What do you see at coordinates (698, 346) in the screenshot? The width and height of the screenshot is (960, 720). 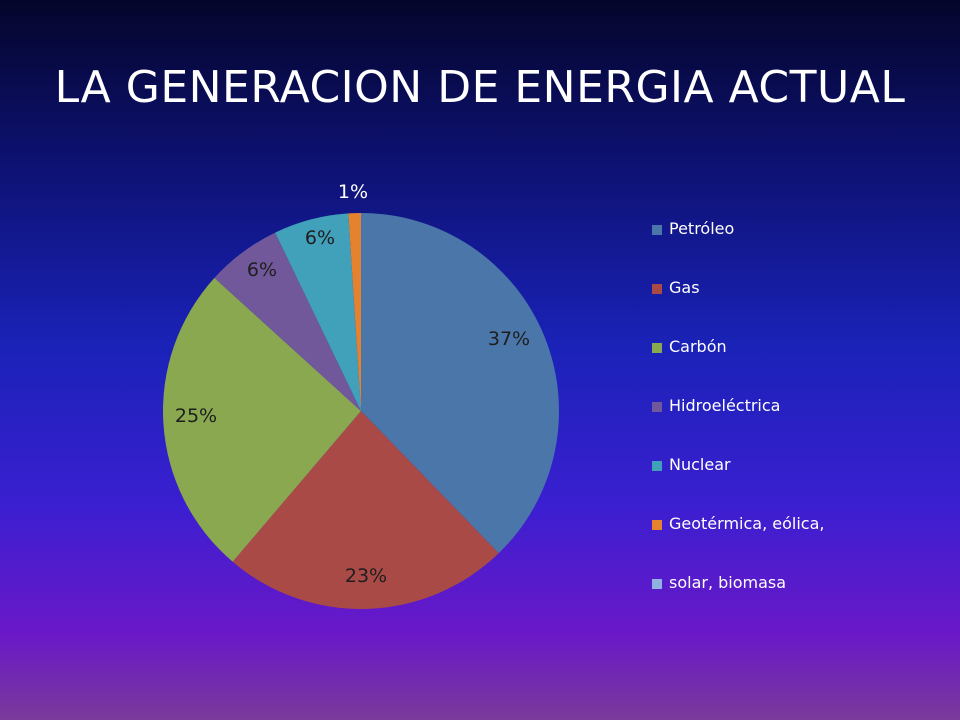 I see `legend-label: Carbón` at bounding box center [698, 346].